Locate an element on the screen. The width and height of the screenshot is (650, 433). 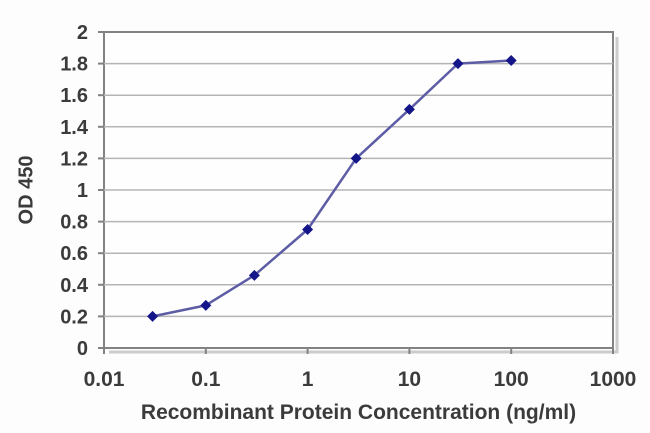
y-tick-label: 0.8 is located at coordinates (74, 223).